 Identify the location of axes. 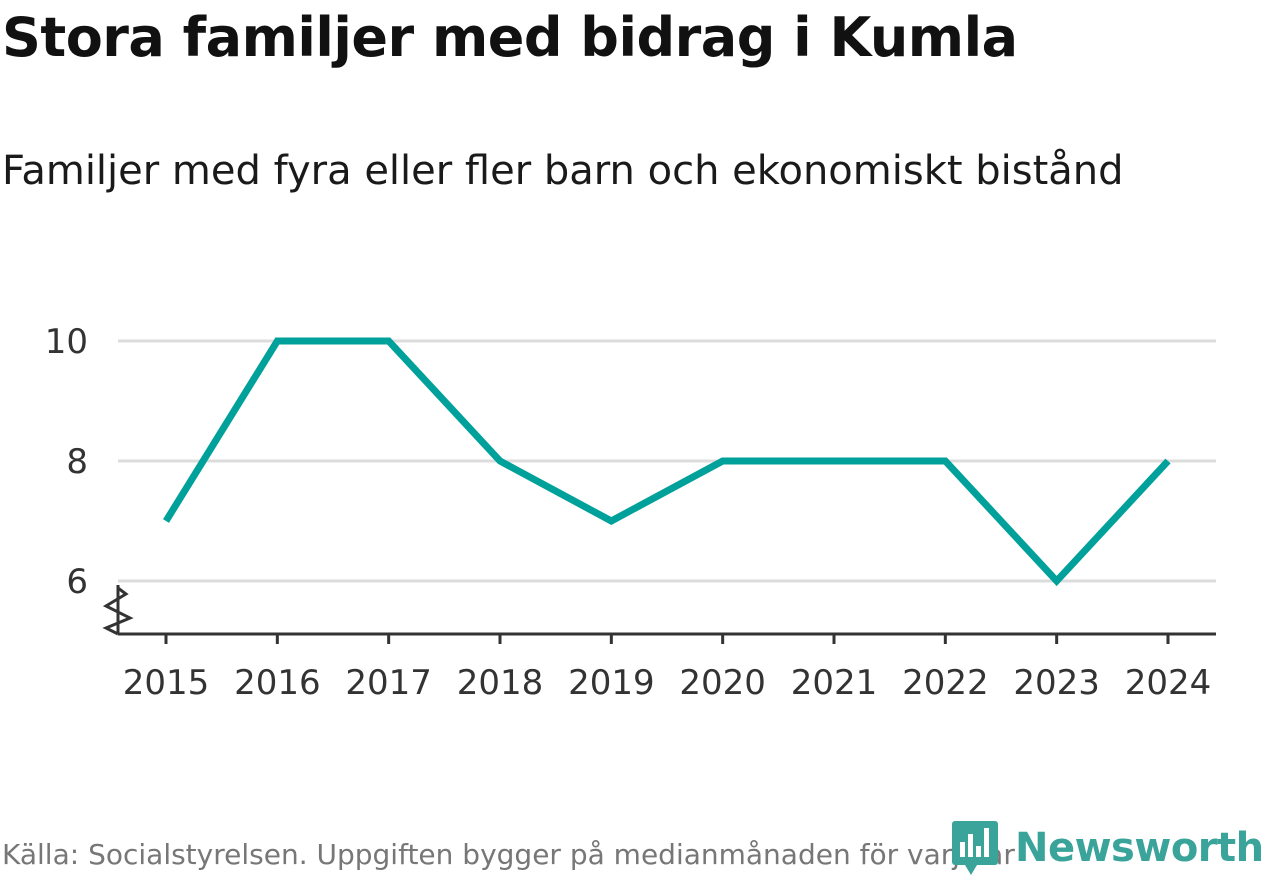
(659, 614).